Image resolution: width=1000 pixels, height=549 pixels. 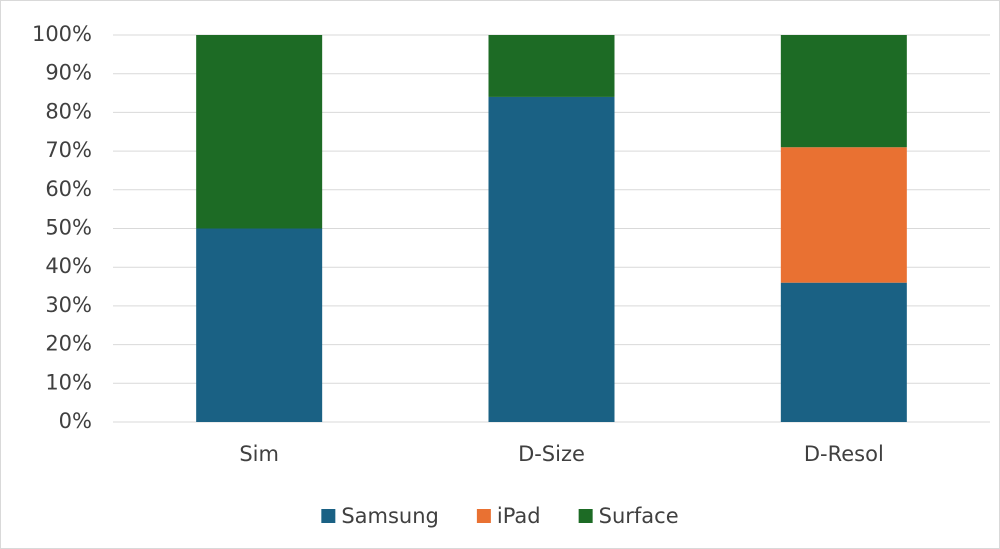 I want to click on x-tick-label: Sim, so click(x=259, y=454).